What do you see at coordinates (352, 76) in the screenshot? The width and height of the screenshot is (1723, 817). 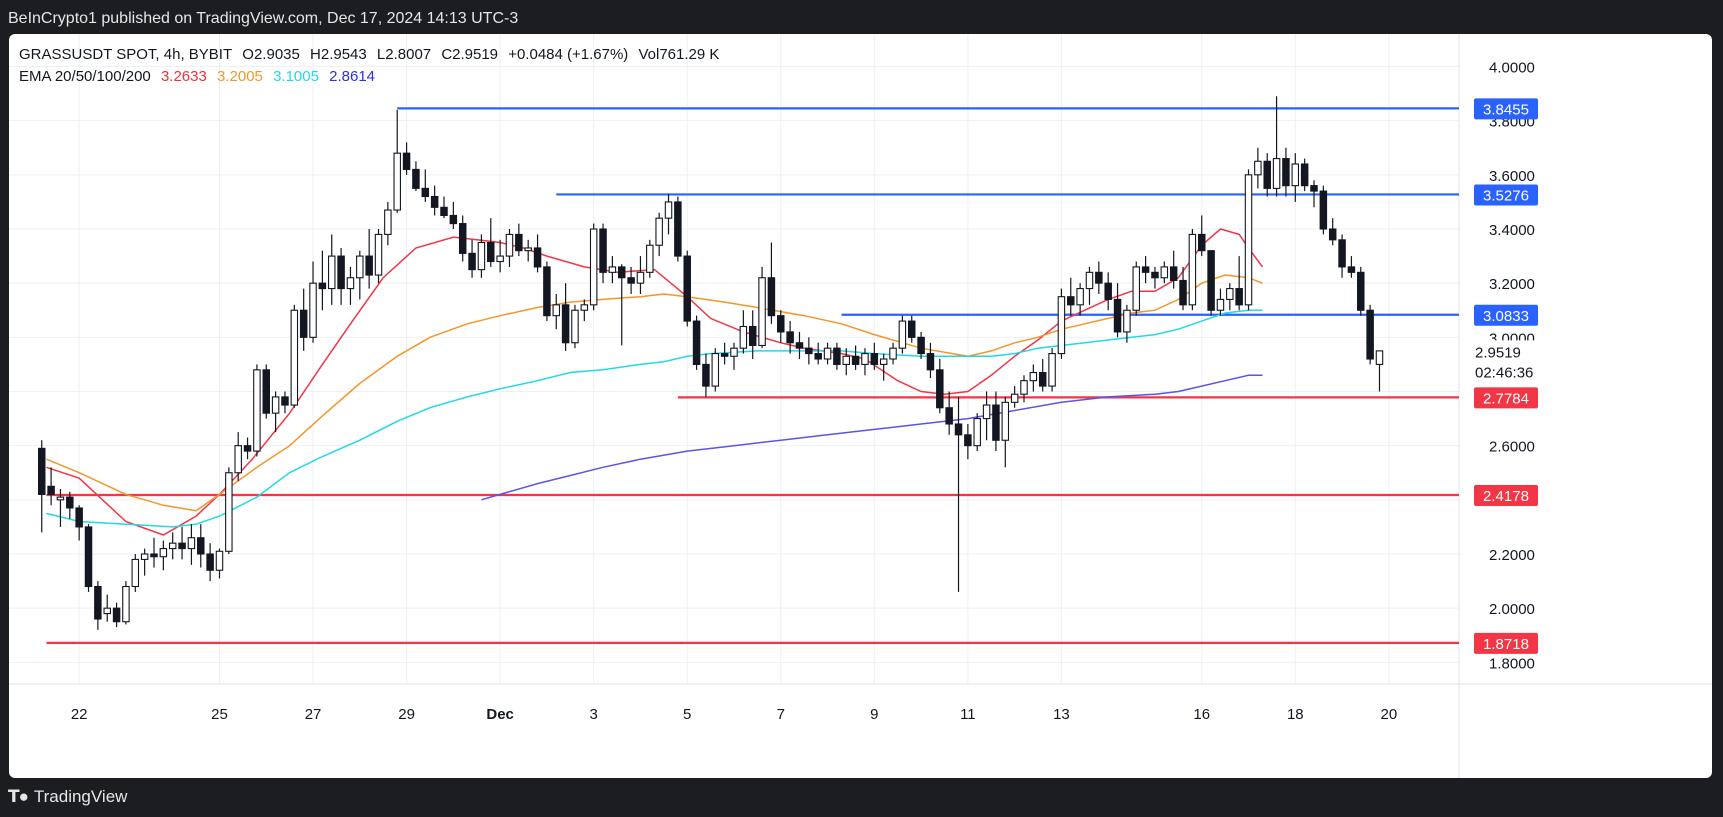 I see `ema-200-value: 2.8614` at bounding box center [352, 76].